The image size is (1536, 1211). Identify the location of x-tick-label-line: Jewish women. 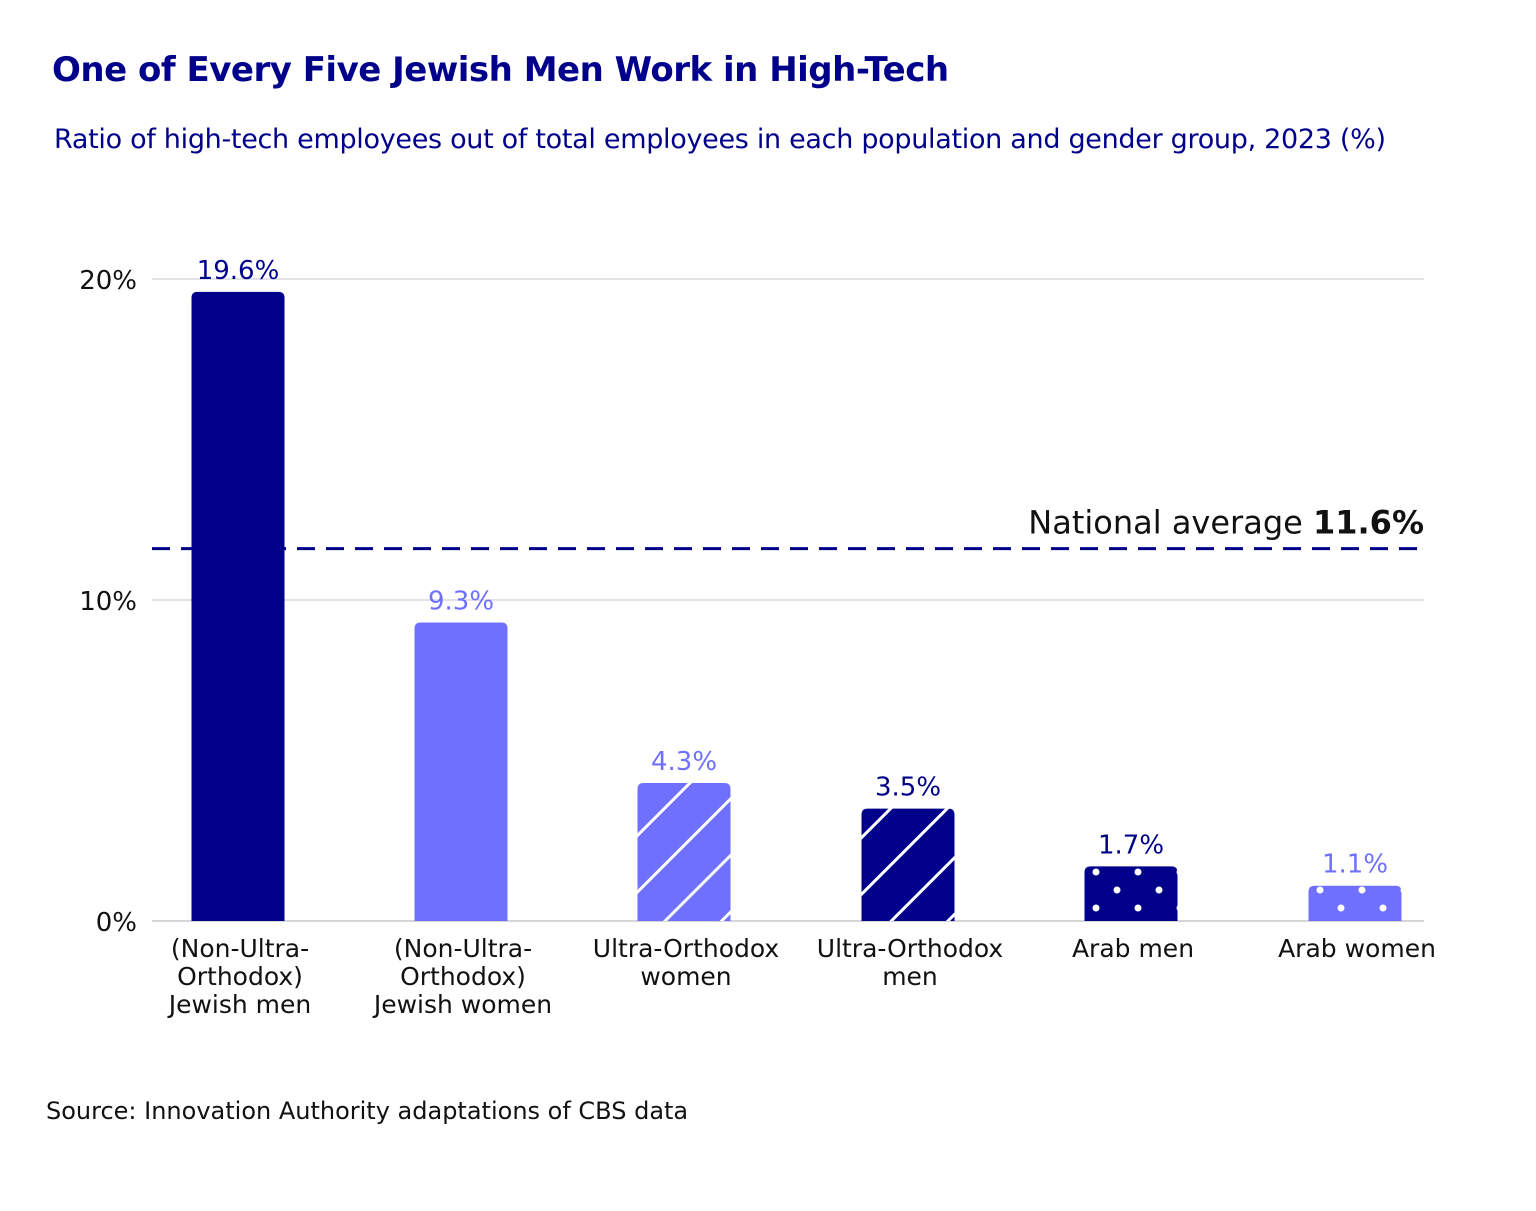
(462, 1004).